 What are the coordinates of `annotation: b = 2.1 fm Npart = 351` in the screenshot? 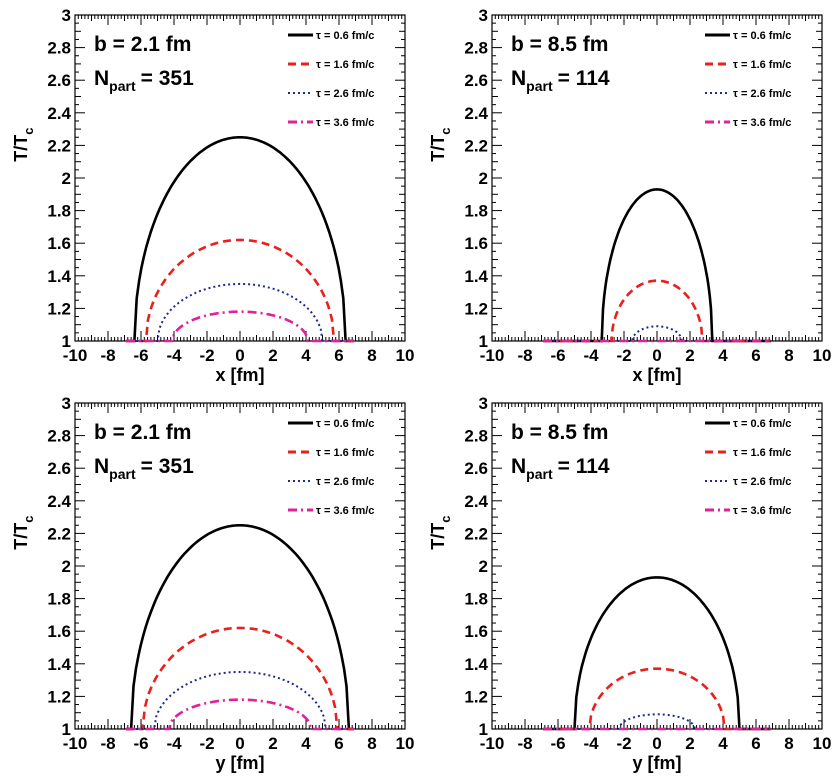 It's located at (144, 63).